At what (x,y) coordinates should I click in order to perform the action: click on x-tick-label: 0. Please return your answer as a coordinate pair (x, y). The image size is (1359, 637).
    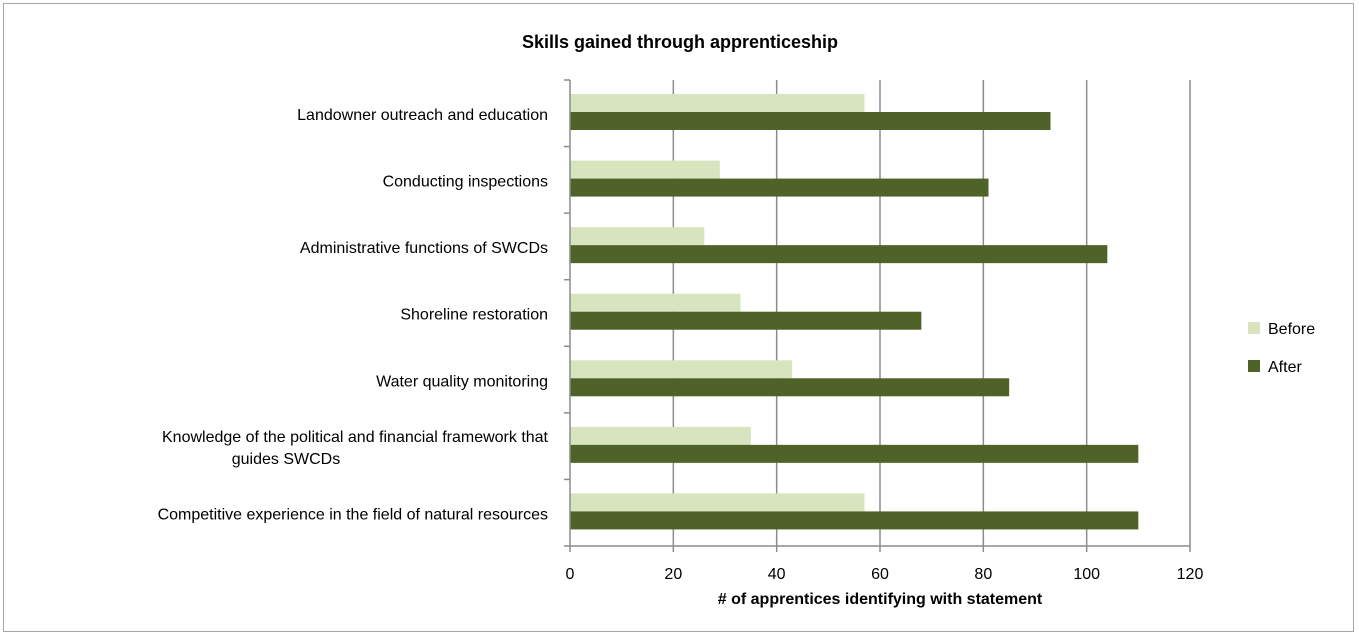
    Looking at the image, I should click on (570, 574).